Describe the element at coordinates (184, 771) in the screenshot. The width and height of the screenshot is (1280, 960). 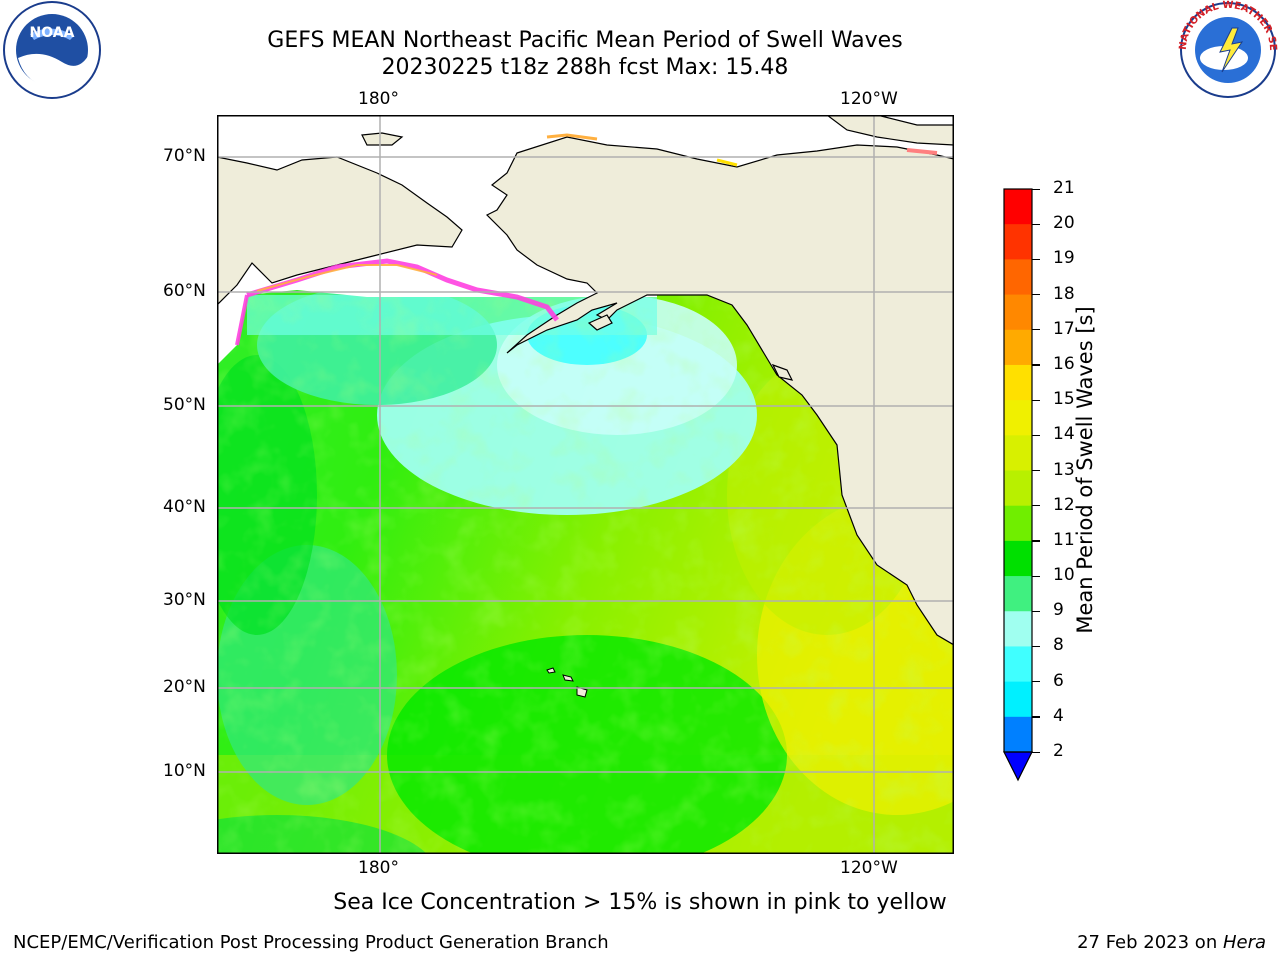
I see `lat-label-10n: 10°N` at that location.